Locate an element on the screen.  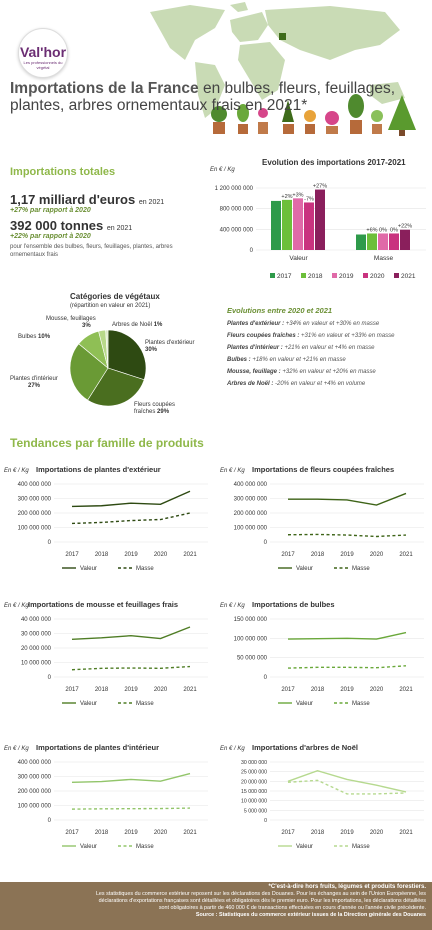
bar-annotation: -7% is located at coordinates (309, 199).